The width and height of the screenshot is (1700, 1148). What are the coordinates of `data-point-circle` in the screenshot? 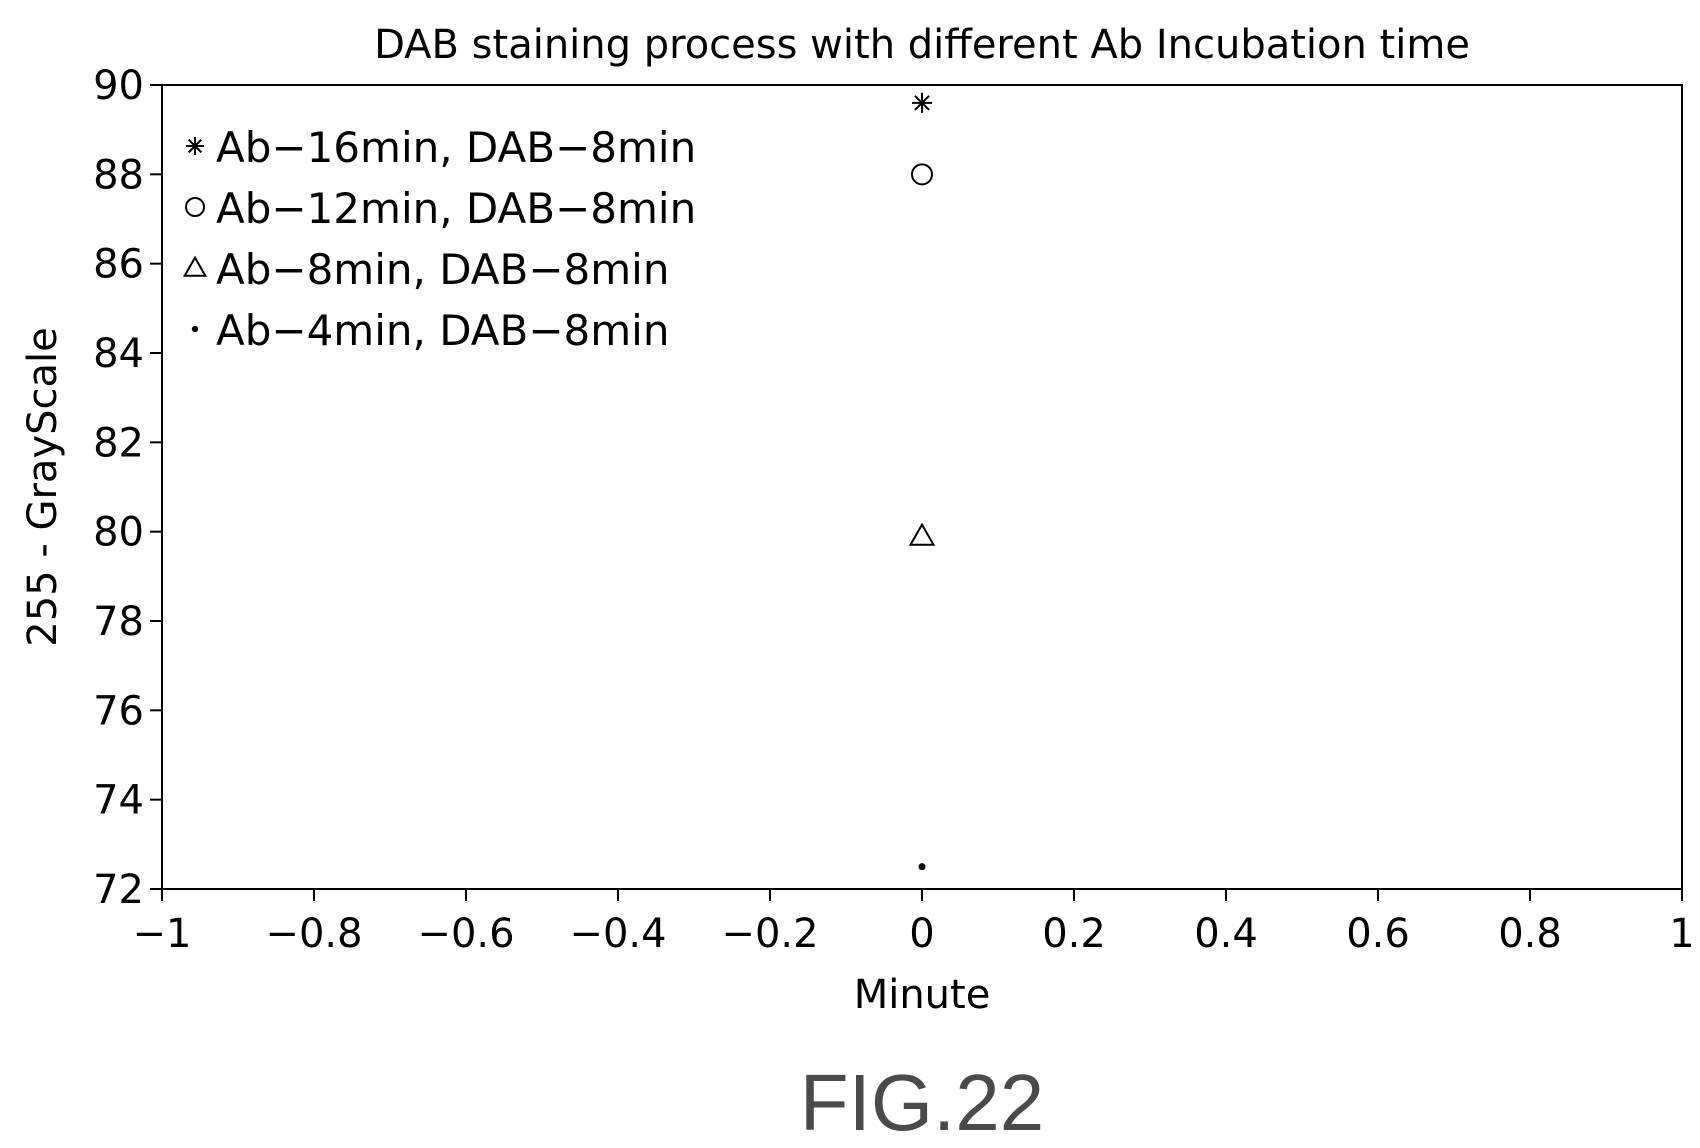 It's located at (922, 174).